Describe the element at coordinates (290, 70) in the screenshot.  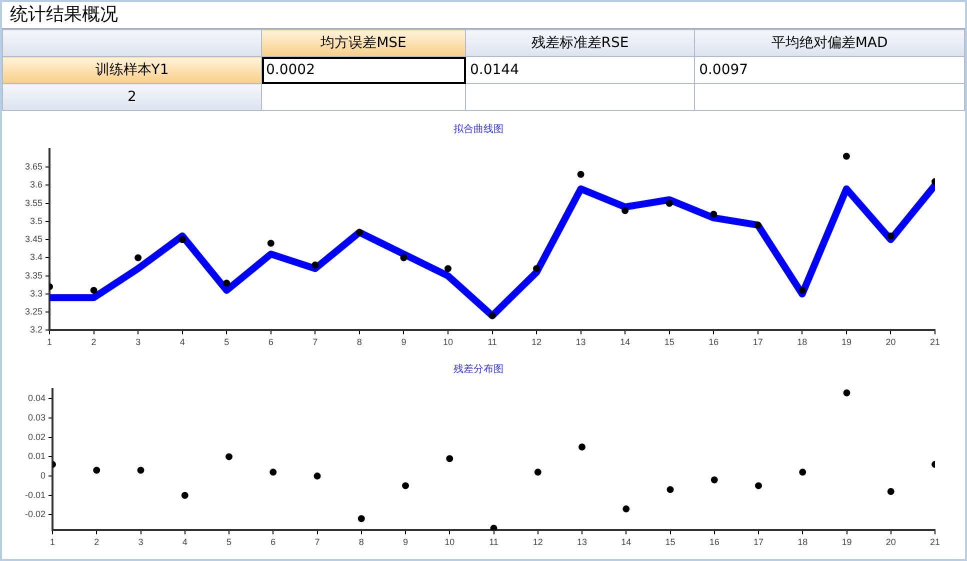
I see `text: 0.0002` at that location.